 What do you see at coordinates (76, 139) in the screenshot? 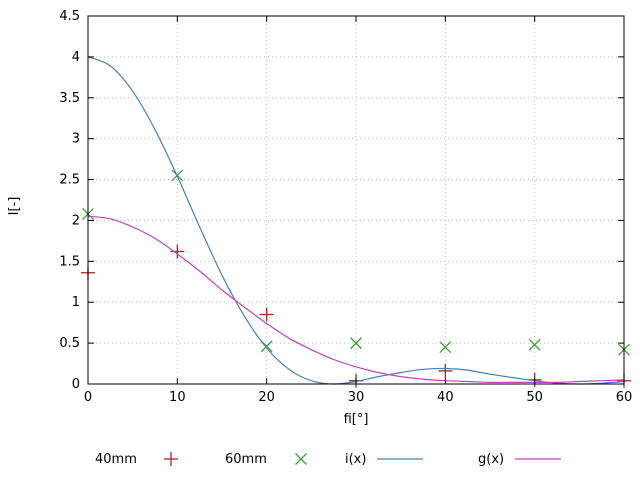
I see `y-tick-label: 3` at bounding box center [76, 139].